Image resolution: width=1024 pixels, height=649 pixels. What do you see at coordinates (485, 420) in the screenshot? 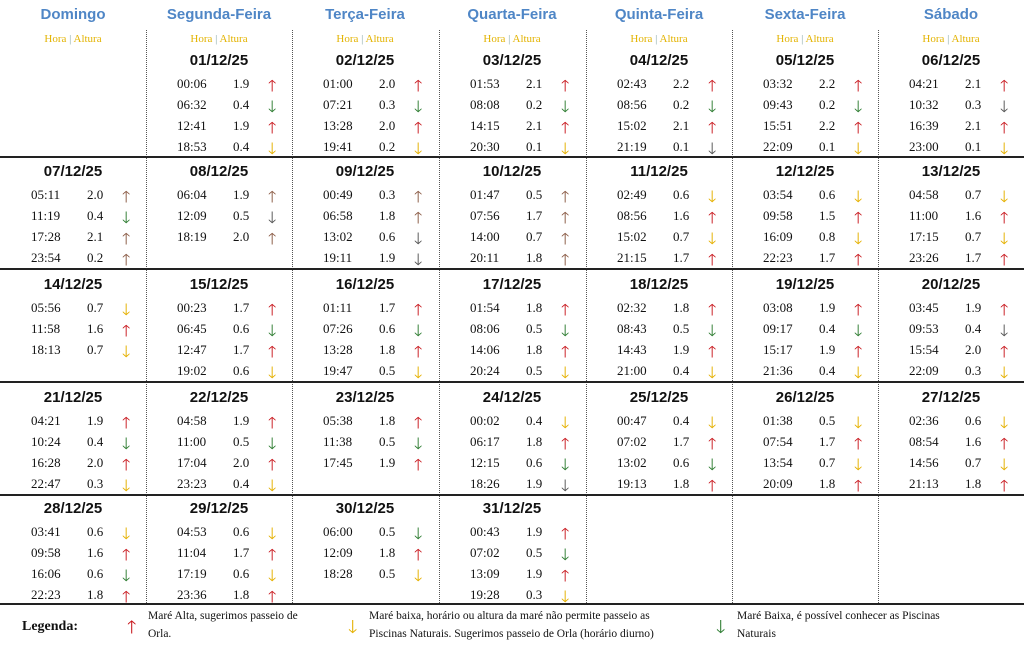
I see `tide-time: 00:02` at bounding box center [485, 420].